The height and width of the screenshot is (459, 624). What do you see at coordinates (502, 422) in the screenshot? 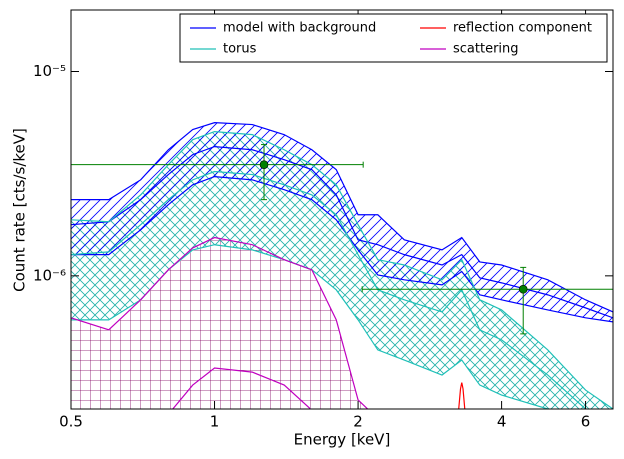
I see `x-tick-label: 4` at bounding box center [502, 422].